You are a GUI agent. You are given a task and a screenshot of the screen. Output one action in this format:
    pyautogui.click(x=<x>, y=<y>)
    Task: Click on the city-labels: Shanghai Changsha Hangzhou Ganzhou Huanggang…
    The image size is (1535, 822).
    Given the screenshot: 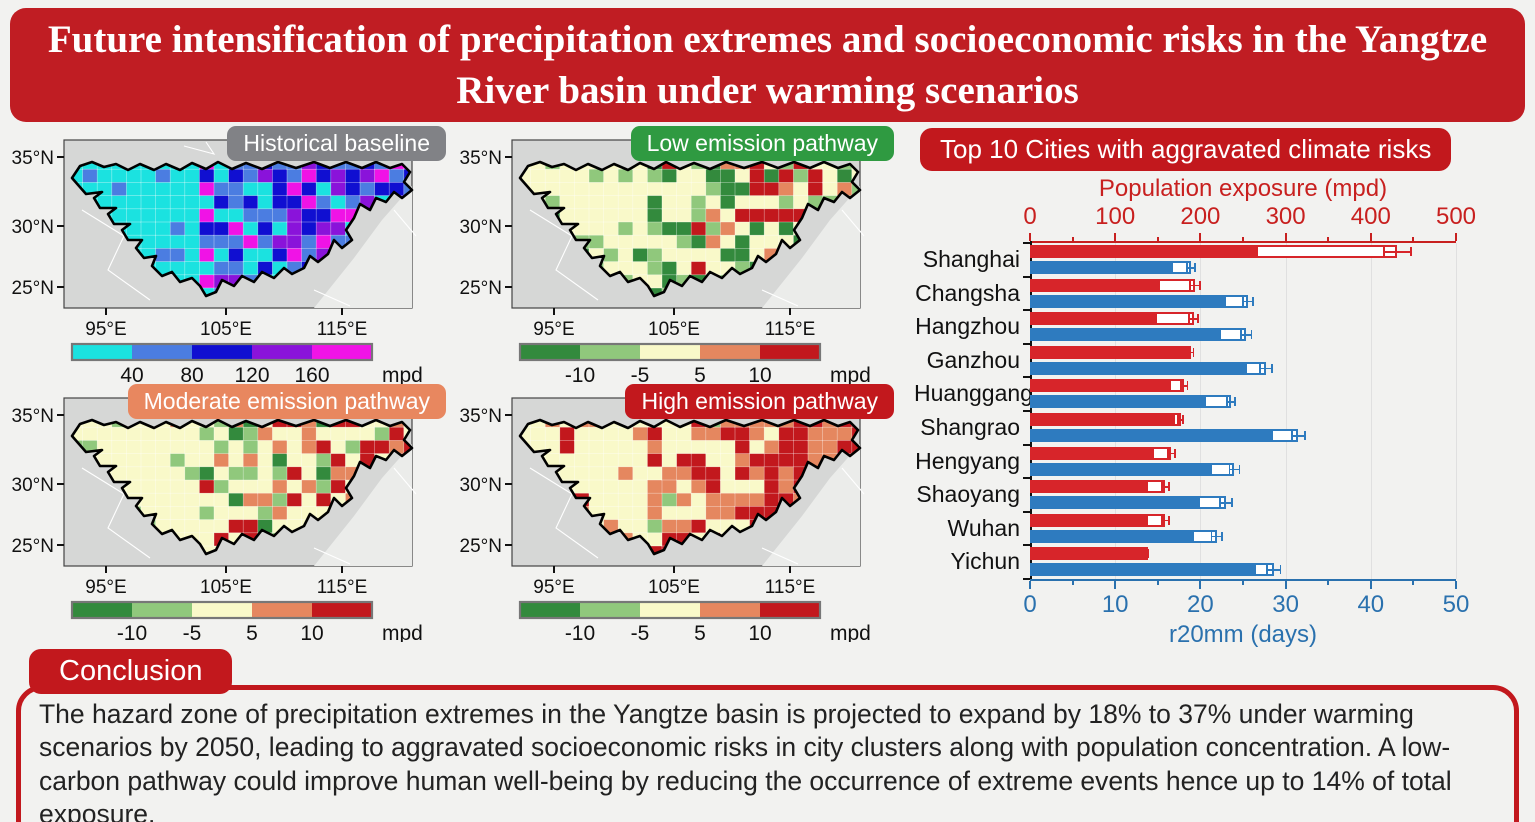 What is the action you would take?
    pyautogui.click(x=973, y=411)
    